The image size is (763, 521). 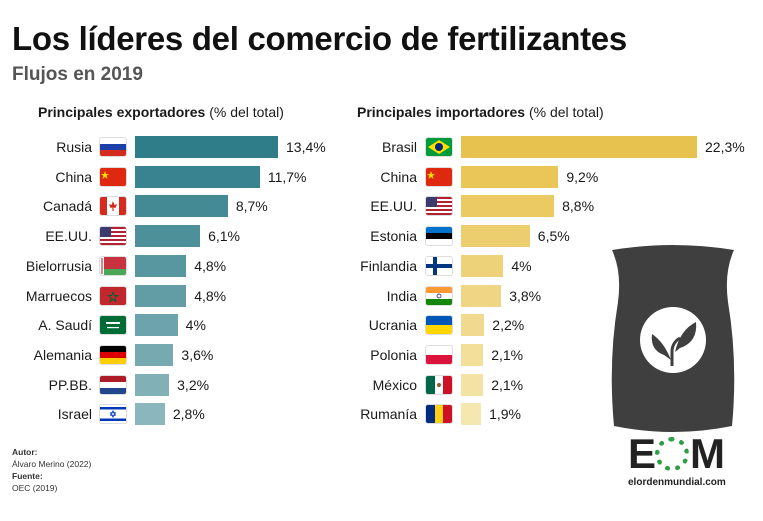 What do you see at coordinates (707, 453) in the screenshot?
I see `logo-letter-m: M` at bounding box center [707, 453].